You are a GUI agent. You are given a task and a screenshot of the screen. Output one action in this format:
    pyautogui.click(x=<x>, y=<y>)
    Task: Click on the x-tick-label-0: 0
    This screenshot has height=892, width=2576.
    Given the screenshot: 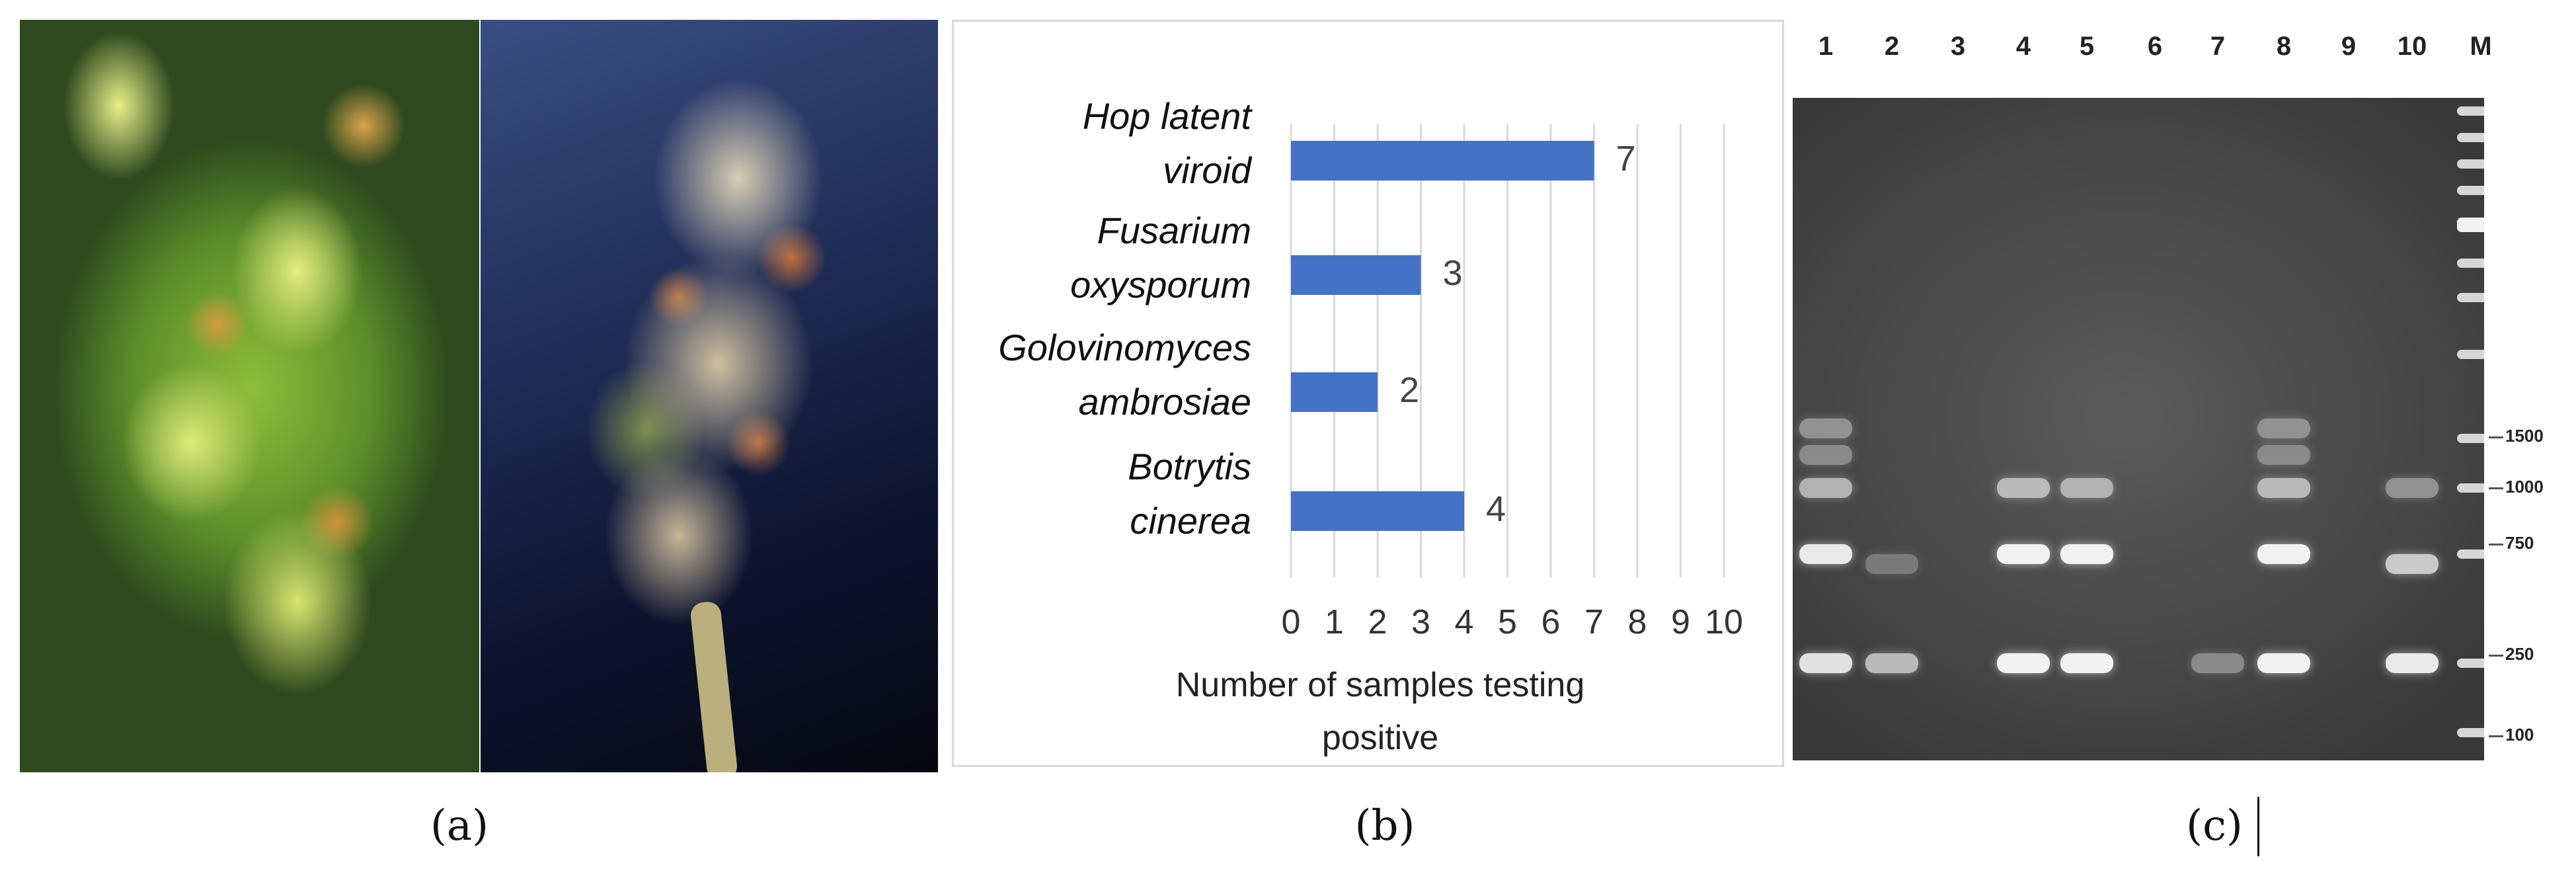 What is the action you would take?
    pyautogui.click(x=1291, y=622)
    